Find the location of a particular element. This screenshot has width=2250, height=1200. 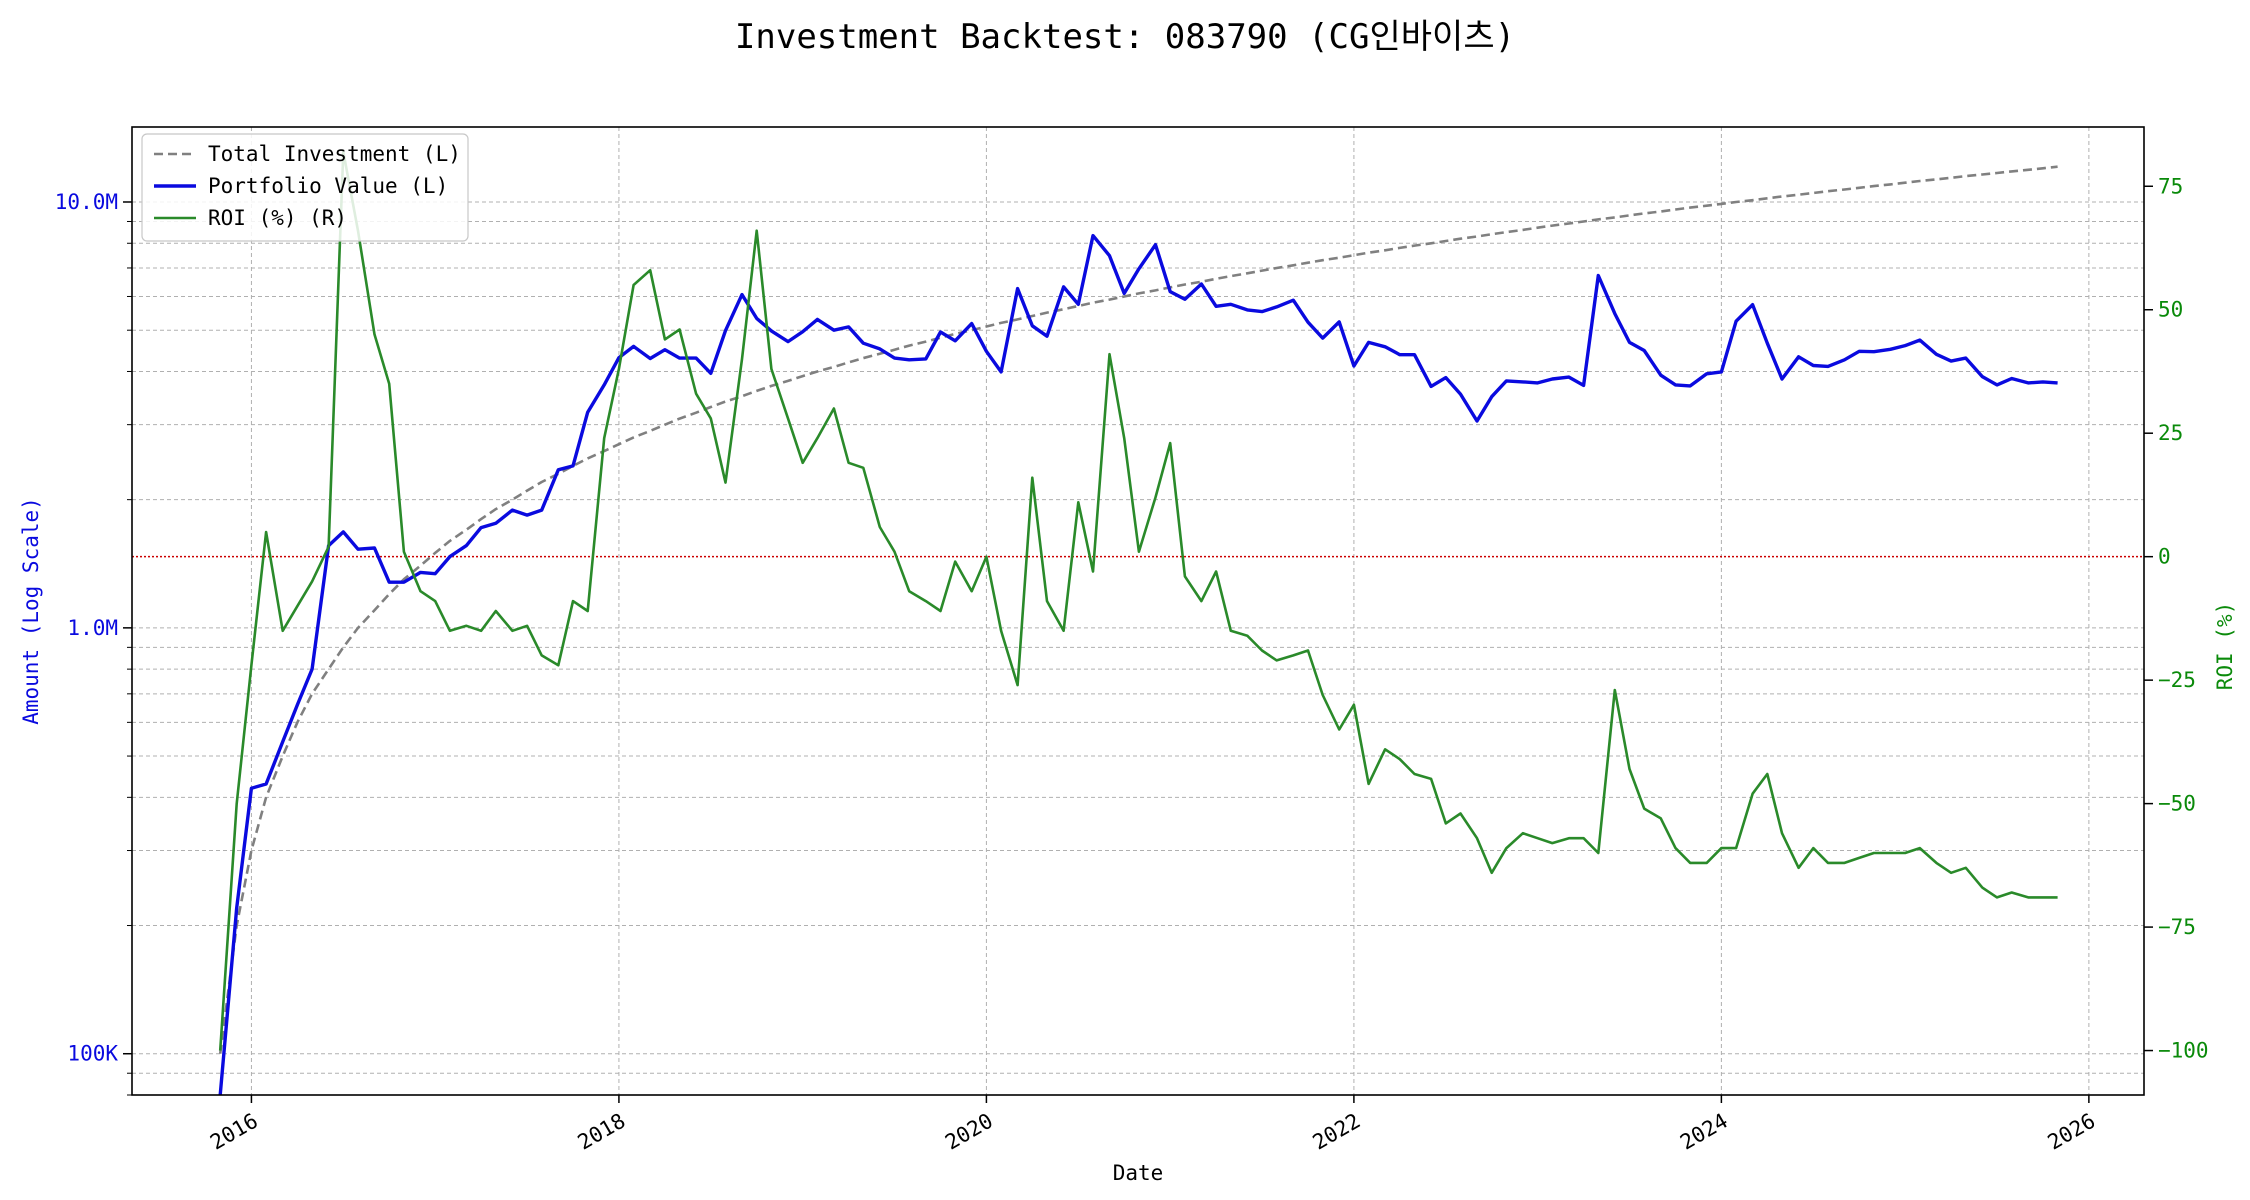

x-axis: 2016 2018 2020 2022 2024 2026 is located at coordinates (1152, 1125).